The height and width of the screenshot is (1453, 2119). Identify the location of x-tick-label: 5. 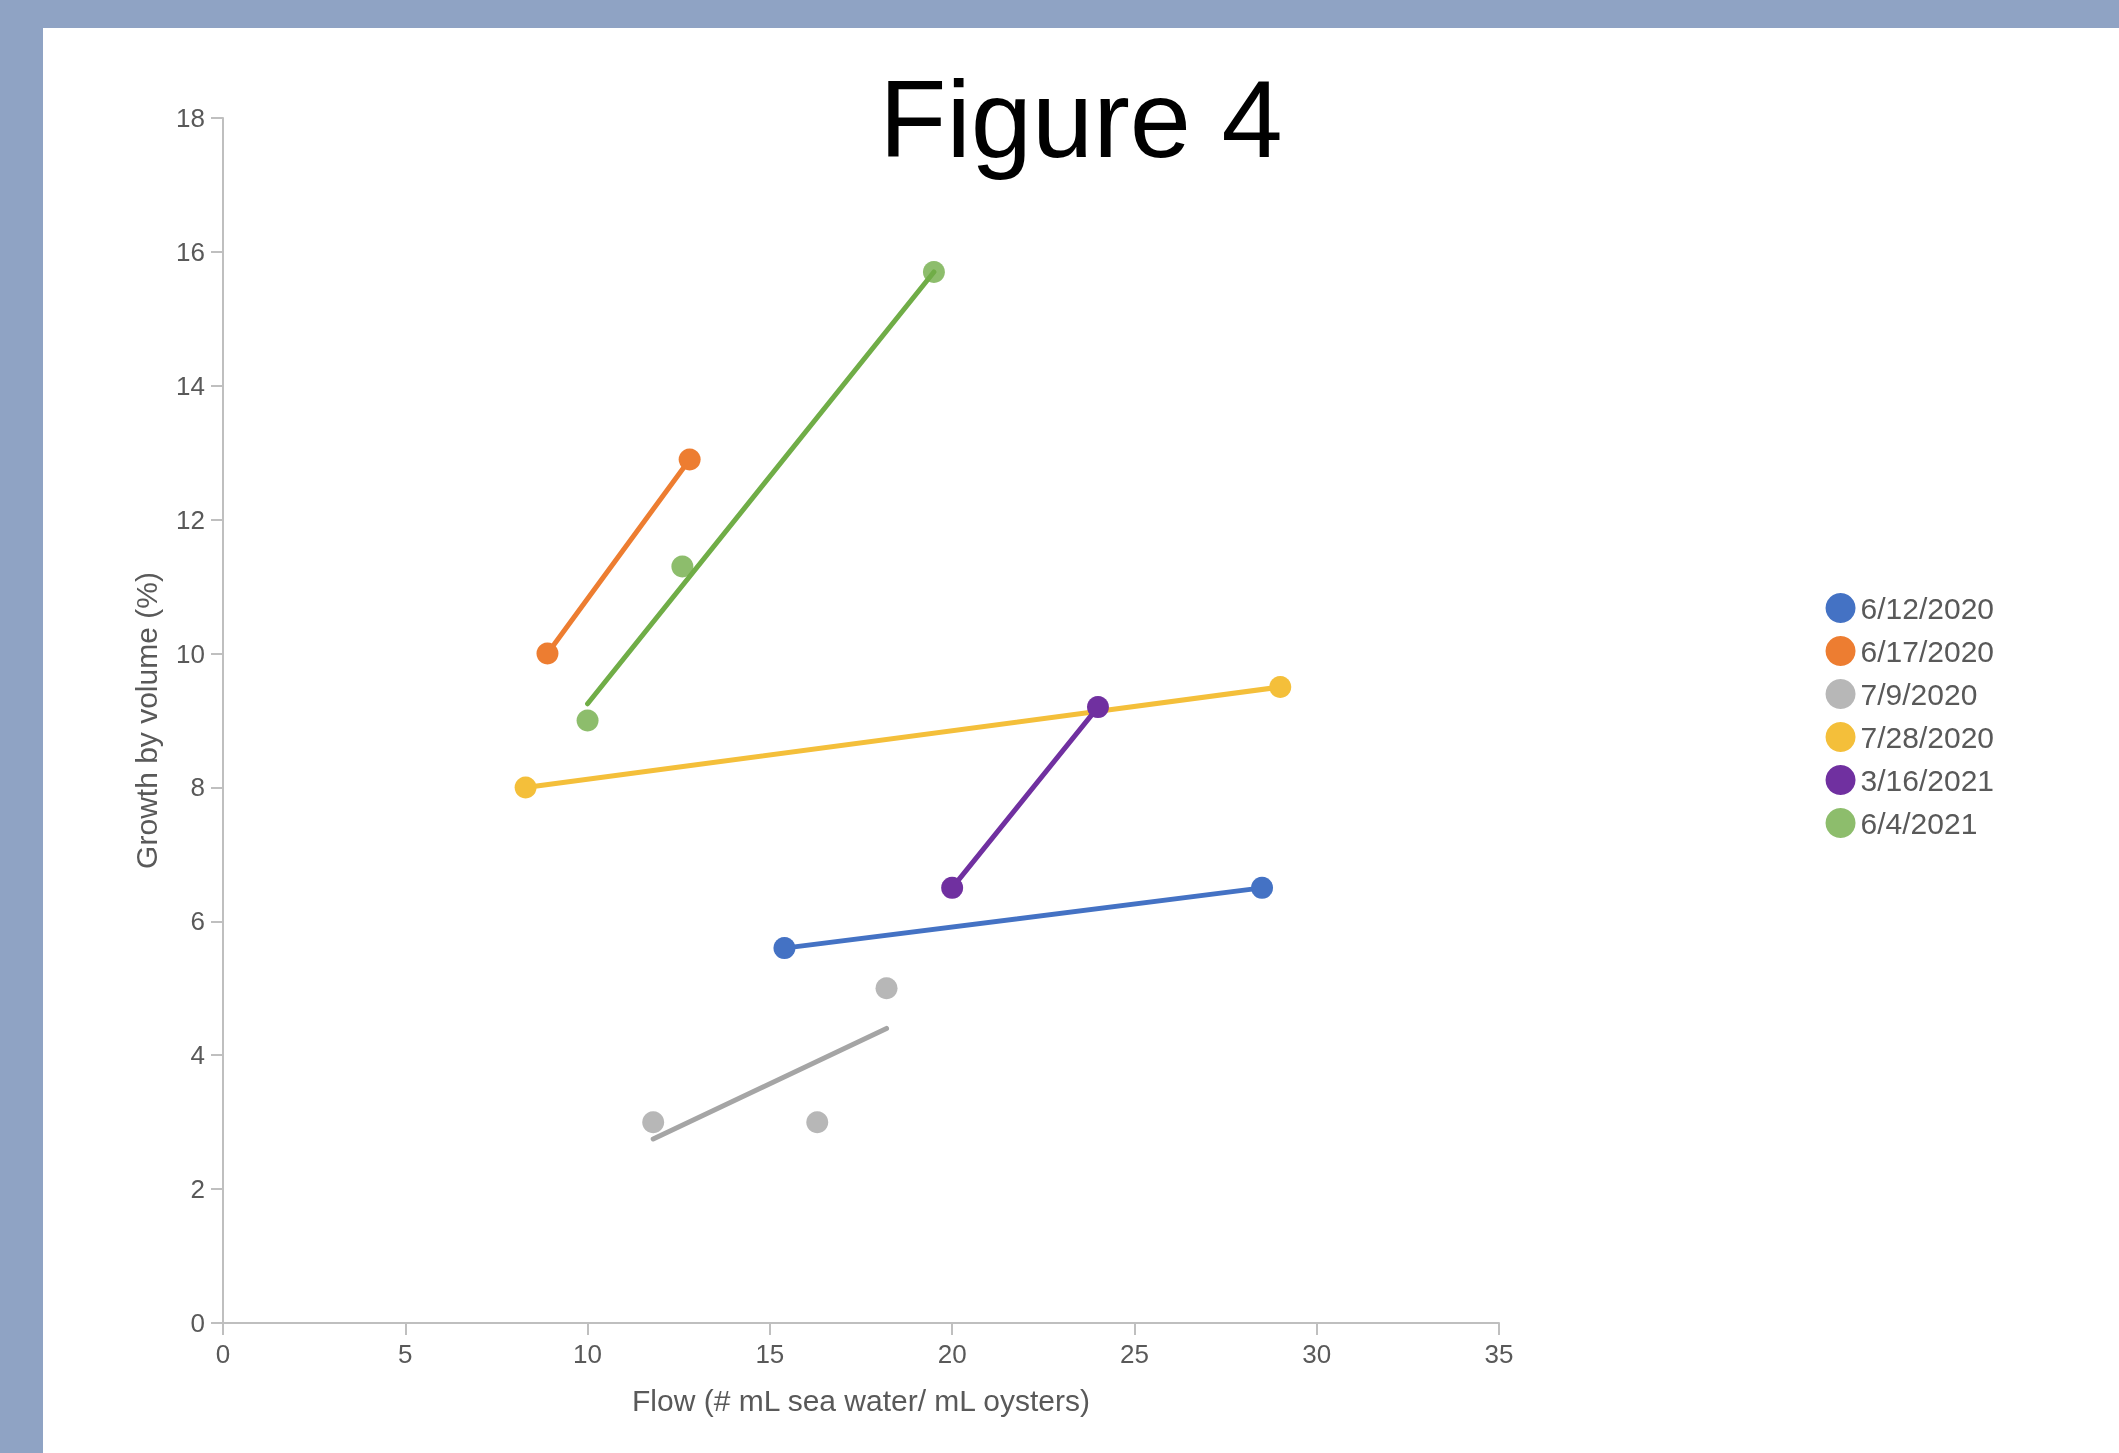
(405, 1354).